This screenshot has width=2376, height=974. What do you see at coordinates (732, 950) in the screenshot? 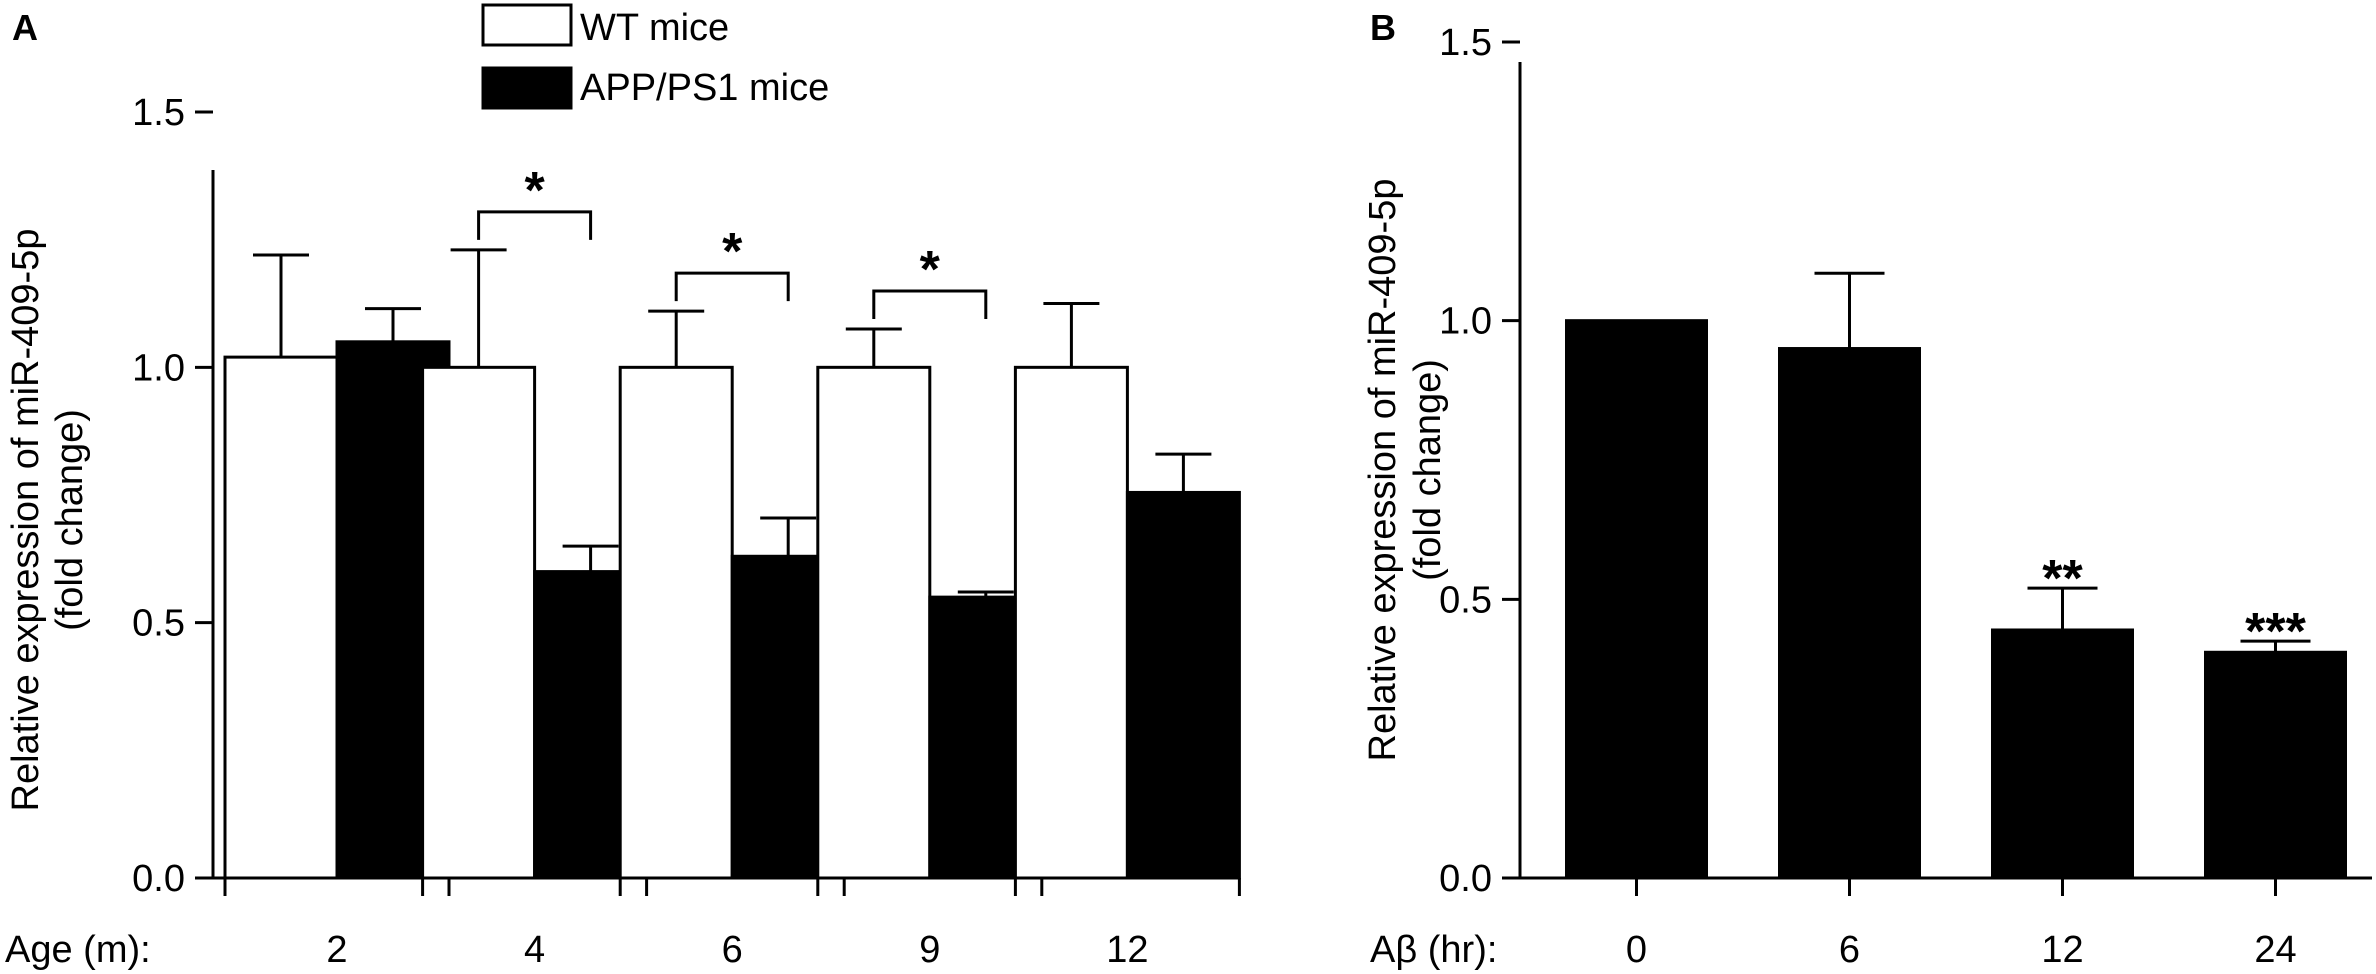
I see `panel-a-x-tick-label: 6` at bounding box center [732, 950].